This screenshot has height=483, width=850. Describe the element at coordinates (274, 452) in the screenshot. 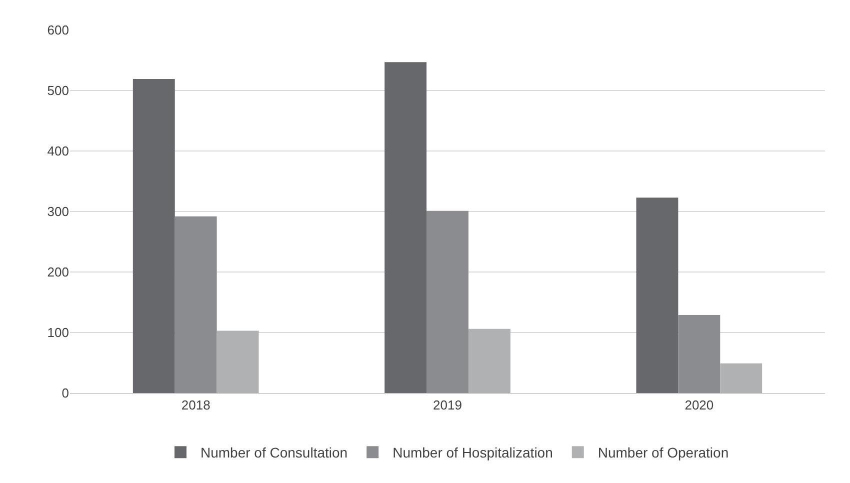

I see `legend-label: Number of Consultation` at that location.